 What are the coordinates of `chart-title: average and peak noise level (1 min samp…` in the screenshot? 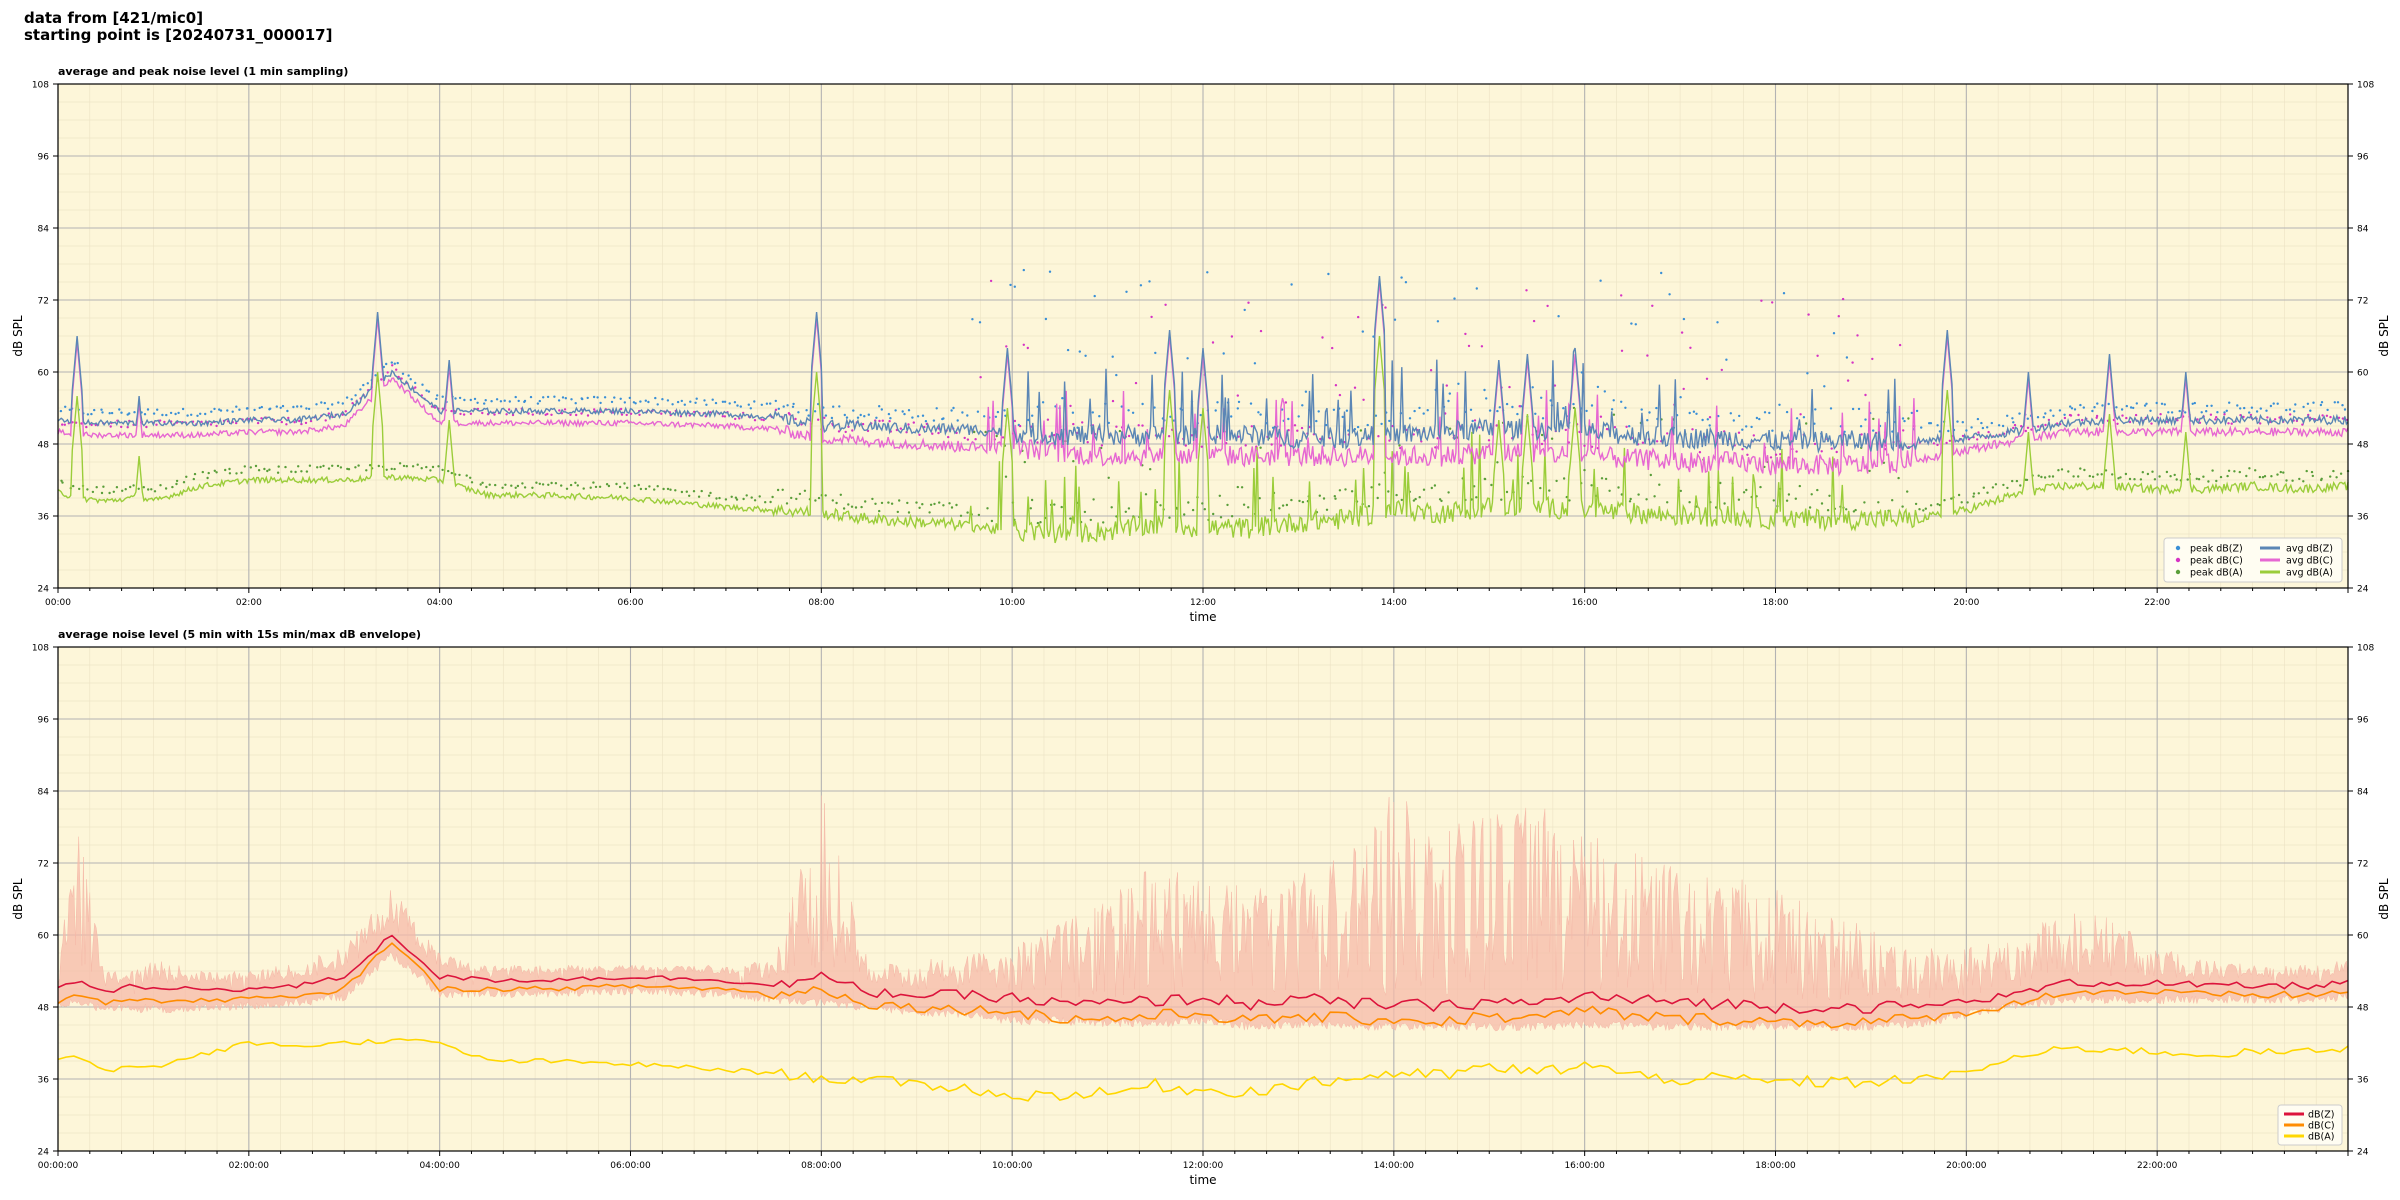 It's located at (203, 71).